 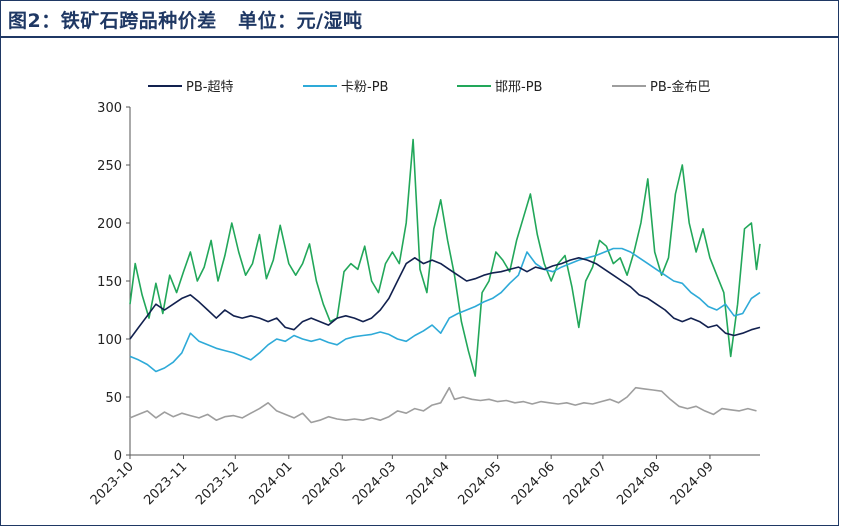 I want to click on x-tick-label: 2024-03, so click(x=374, y=483).